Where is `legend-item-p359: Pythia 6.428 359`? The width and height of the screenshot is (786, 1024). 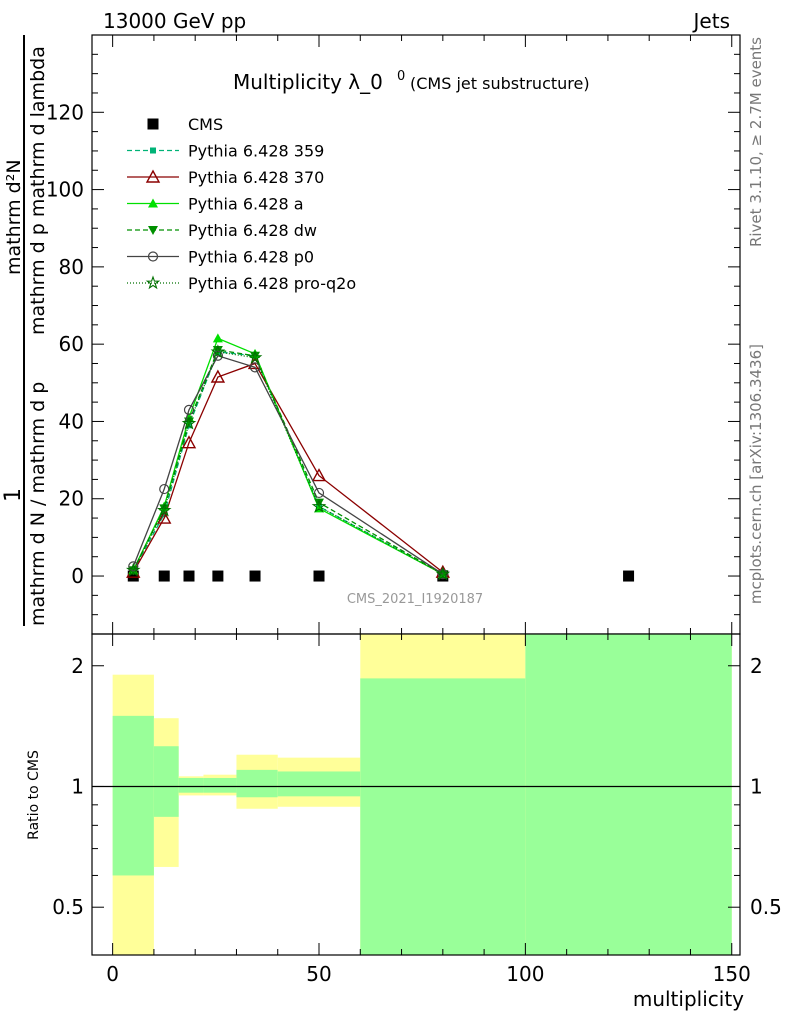 legend-item-p359: Pythia 6.428 359 is located at coordinates (225, 151).